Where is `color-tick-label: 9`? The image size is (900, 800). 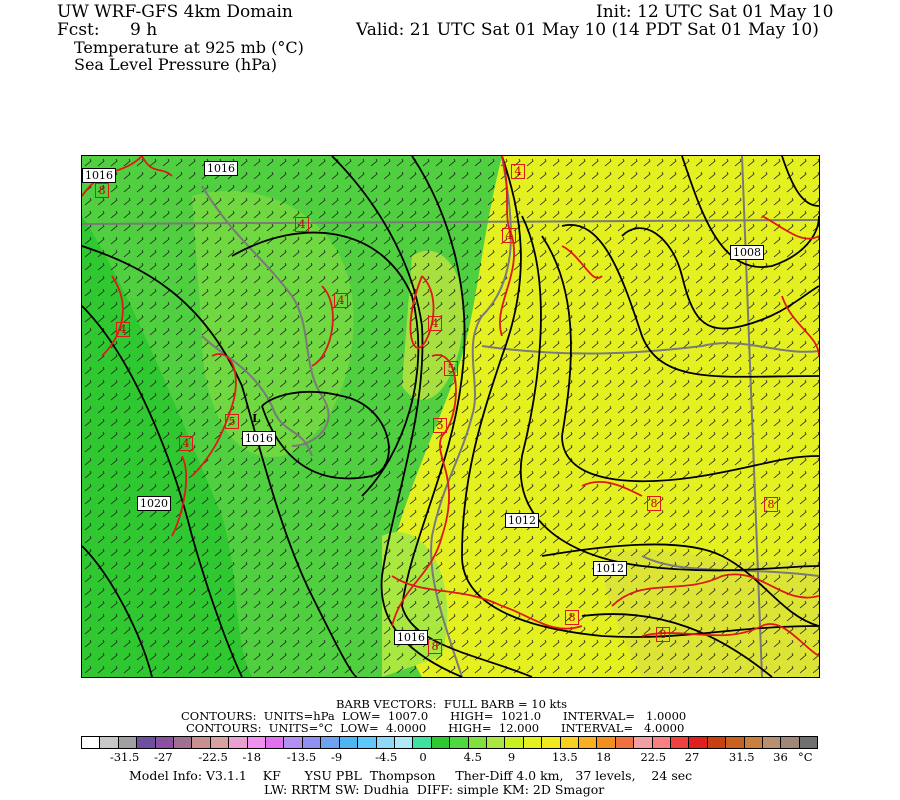
color-tick-label: 9 is located at coordinates (511, 757).